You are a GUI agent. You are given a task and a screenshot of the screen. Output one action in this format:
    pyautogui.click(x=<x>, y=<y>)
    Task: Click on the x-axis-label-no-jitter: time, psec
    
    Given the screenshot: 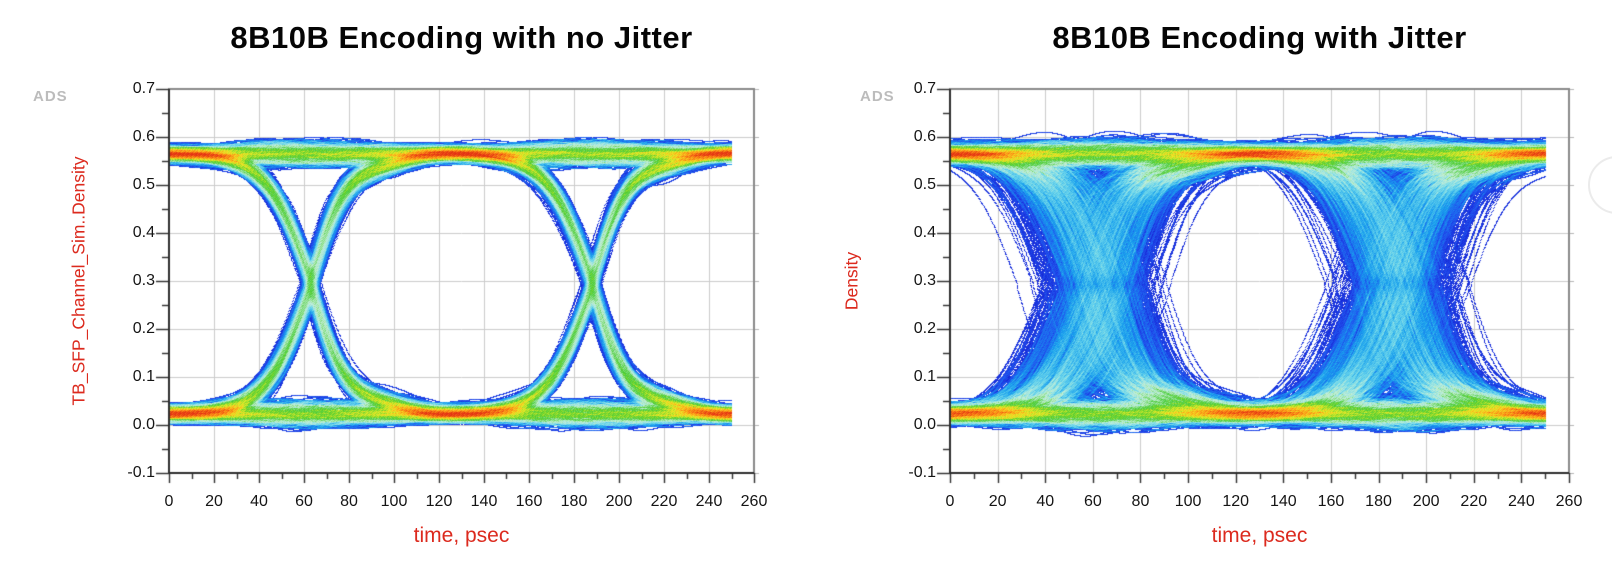 What is the action you would take?
    pyautogui.click(x=461, y=535)
    